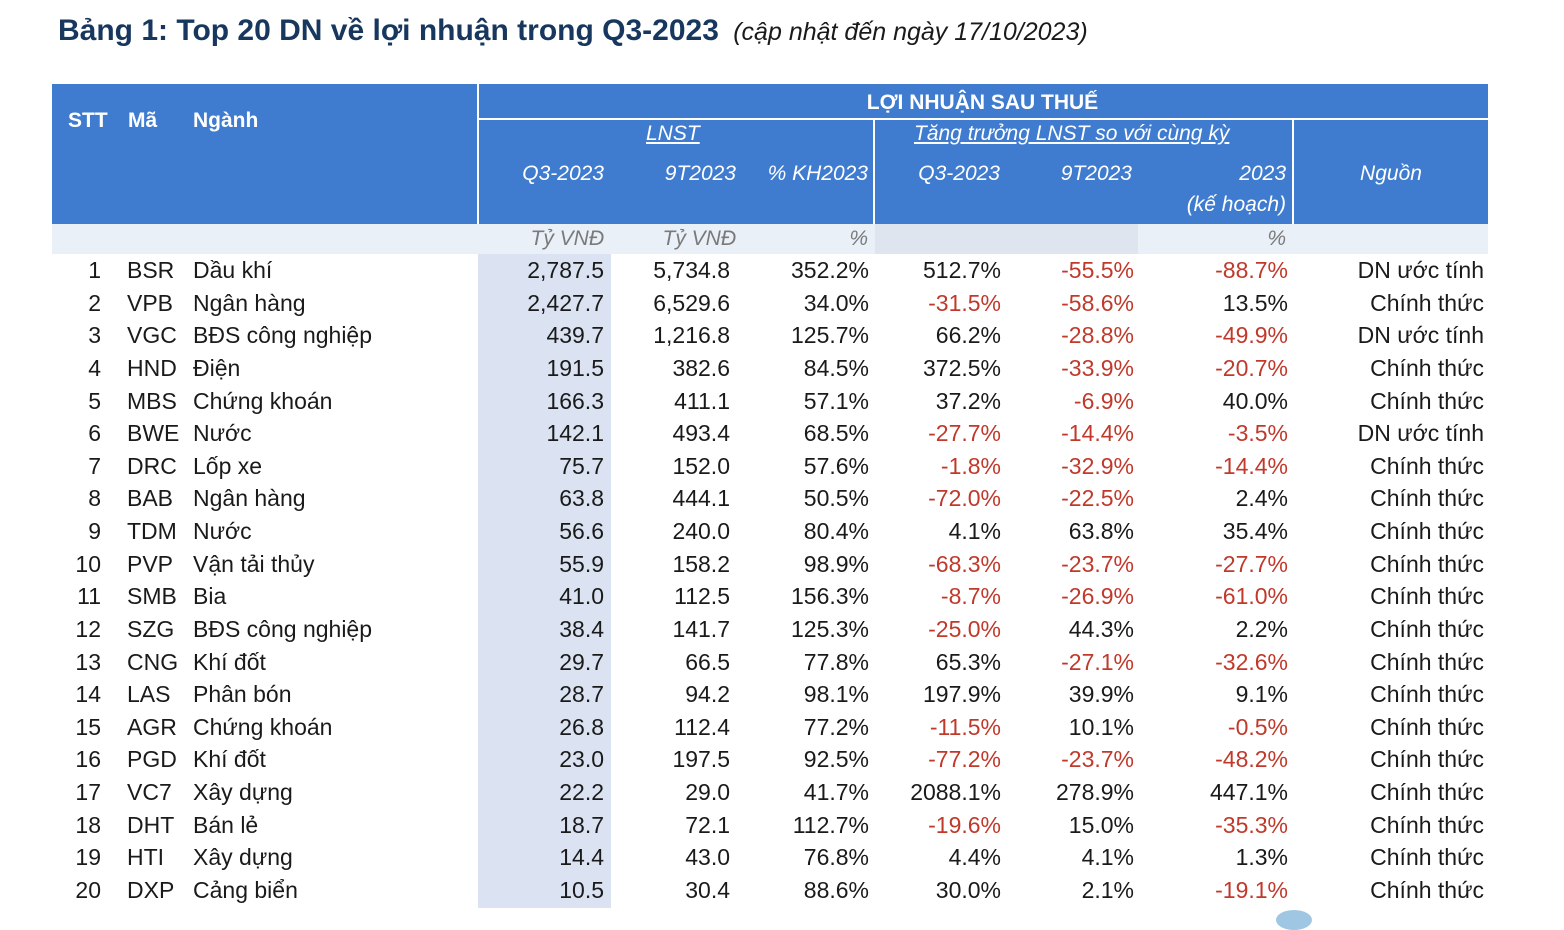 This screenshot has width=1564, height=930. What do you see at coordinates (1097, 335) in the screenshot?
I see `cell-growth-ytd: -28.8%` at bounding box center [1097, 335].